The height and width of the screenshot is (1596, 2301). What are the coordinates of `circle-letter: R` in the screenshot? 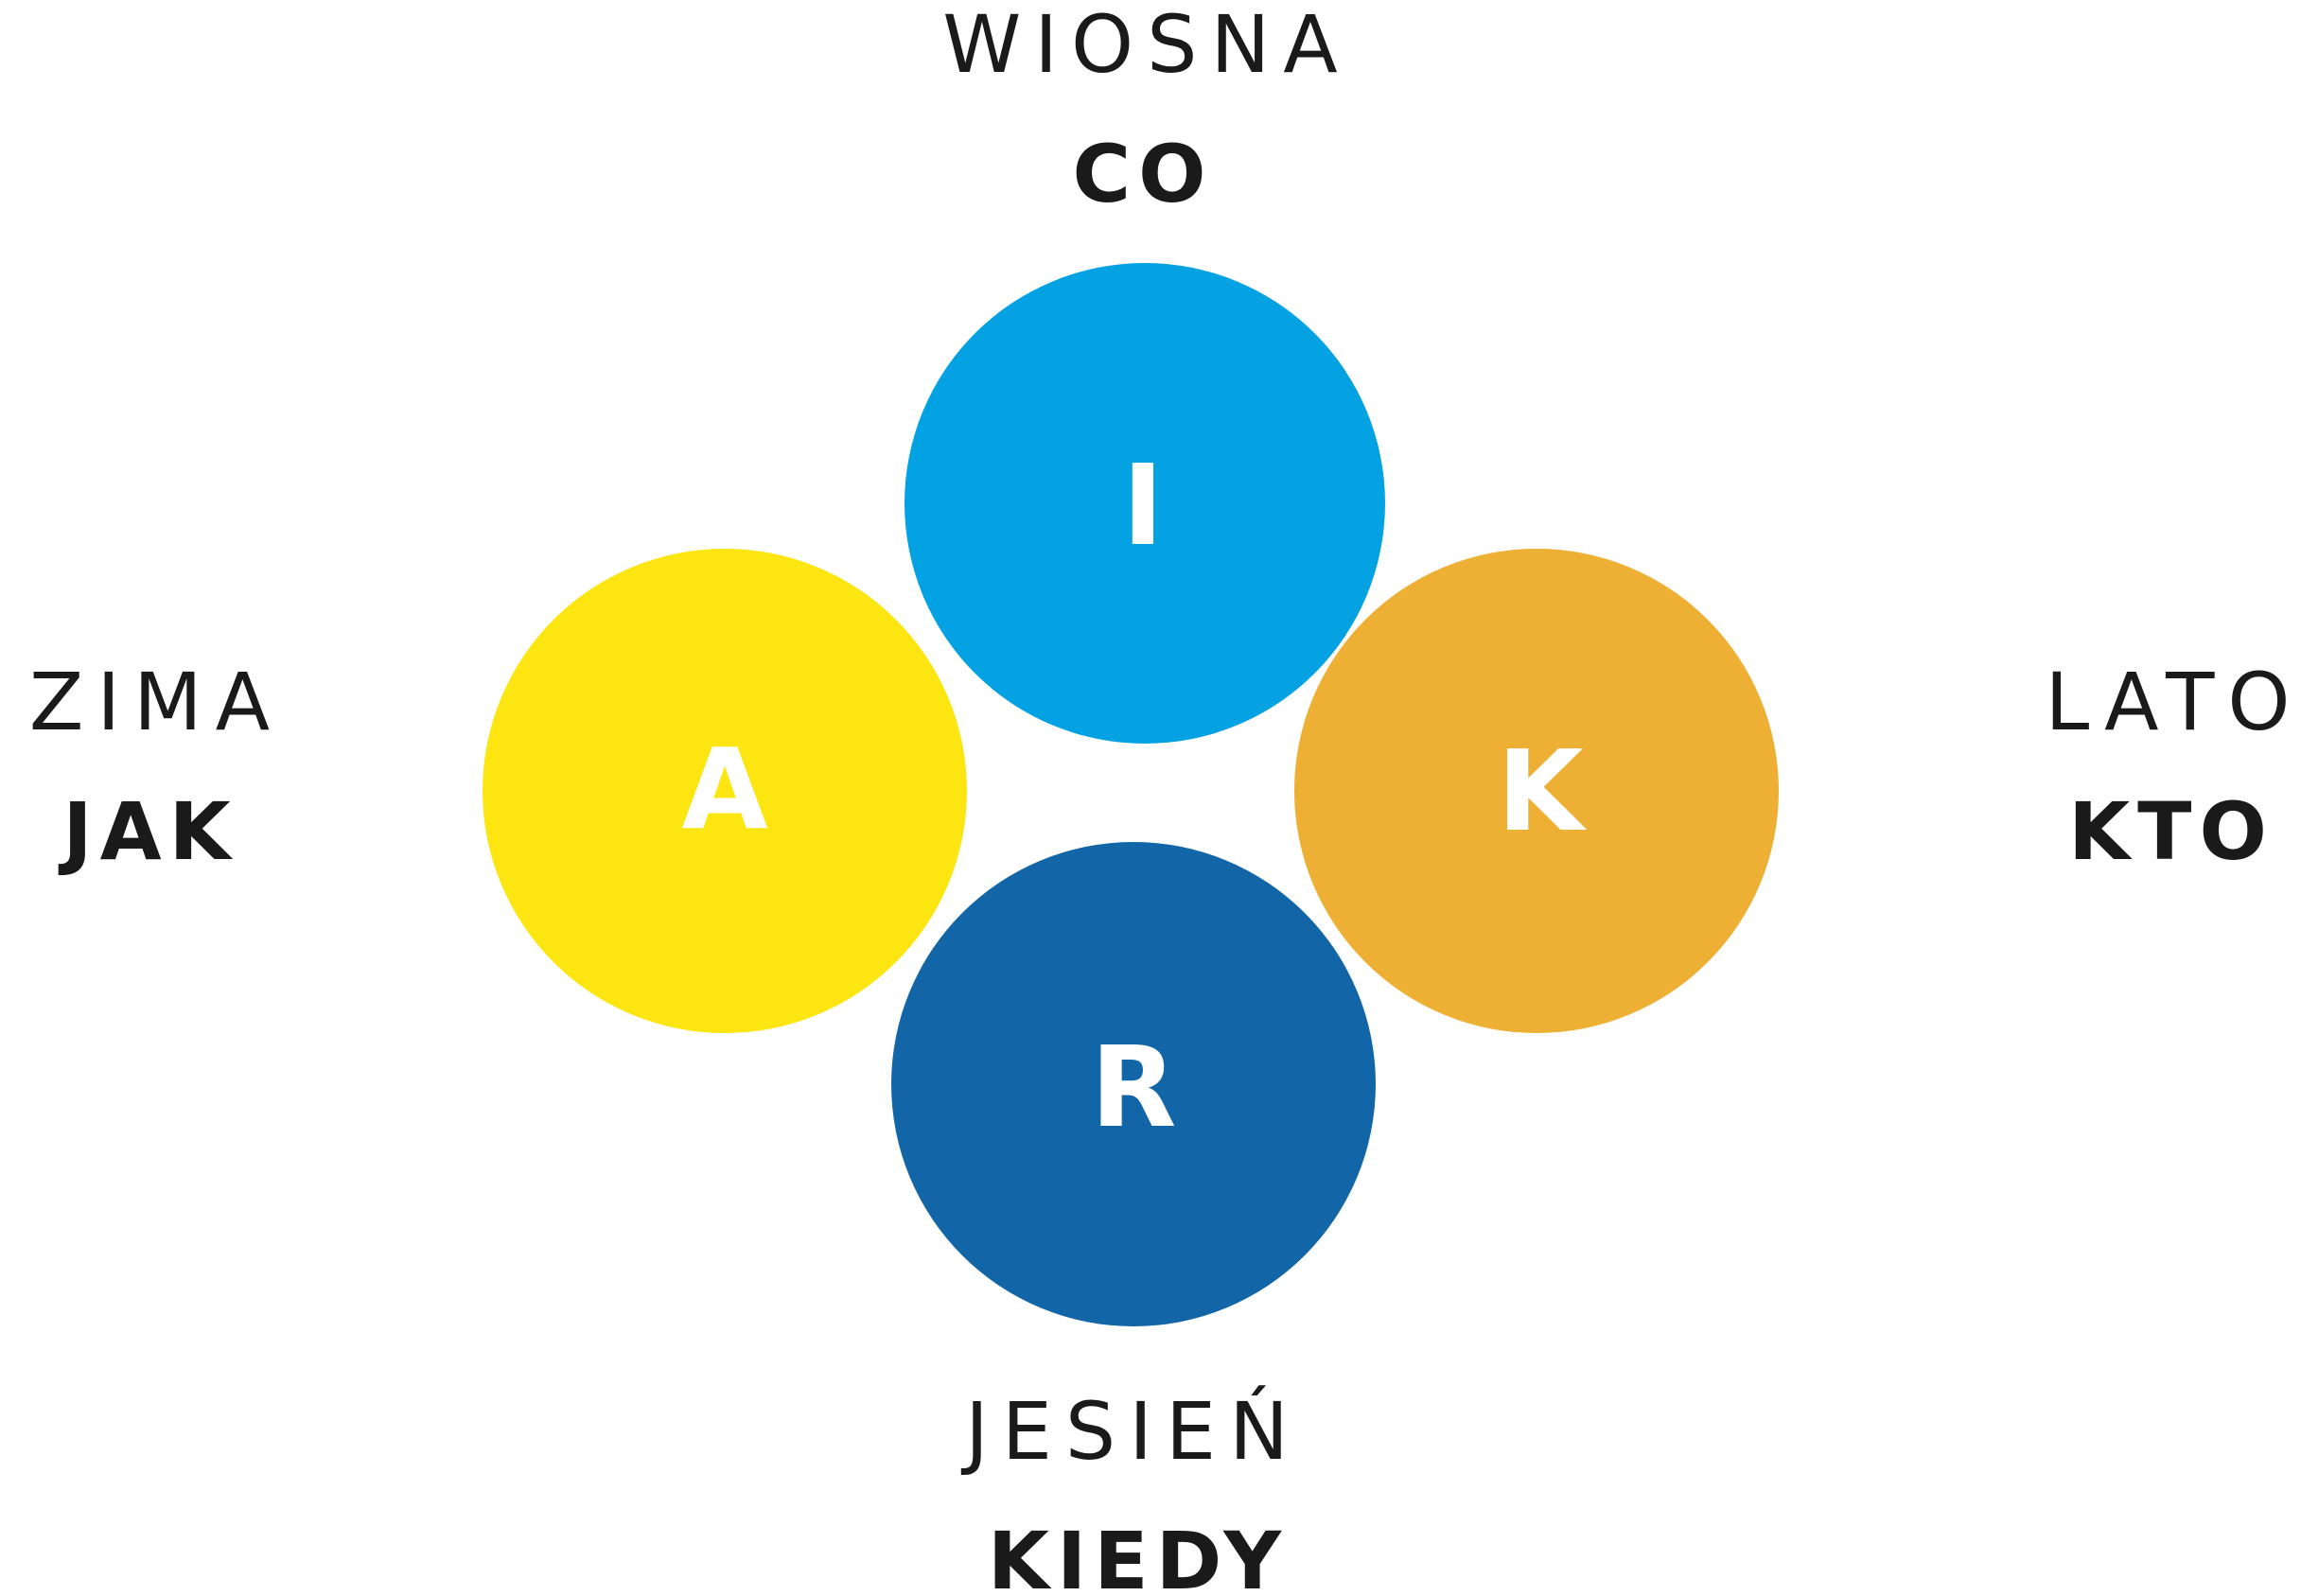 It's located at (1134, 1087).